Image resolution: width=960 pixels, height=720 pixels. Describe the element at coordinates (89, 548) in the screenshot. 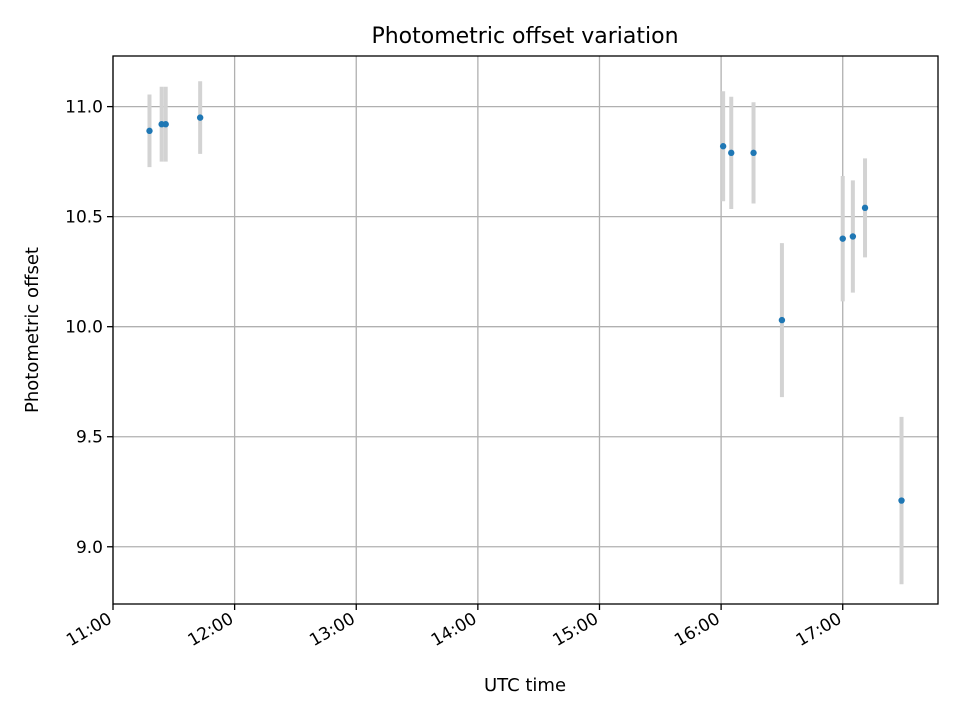

I see `y-tick-label: 9.0` at that location.